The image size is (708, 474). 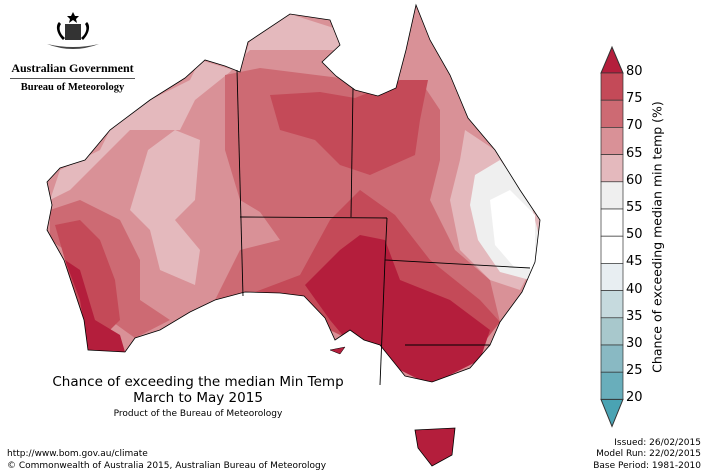 I want to click on issued-date: Issued: 26/02/2015, so click(x=657, y=443).